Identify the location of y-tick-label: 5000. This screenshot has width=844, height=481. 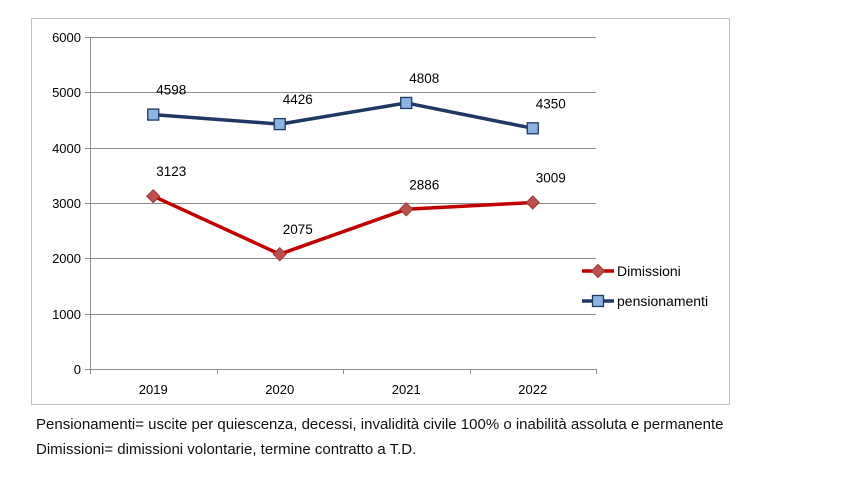
(66, 92).